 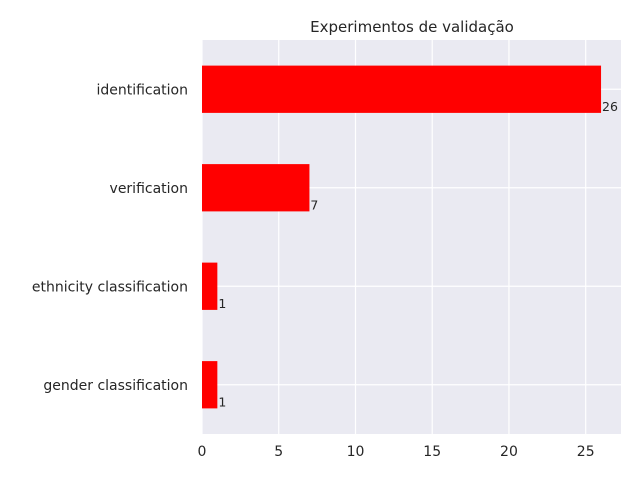 I want to click on chart-title: Experimentos de validação, so click(x=412, y=27).